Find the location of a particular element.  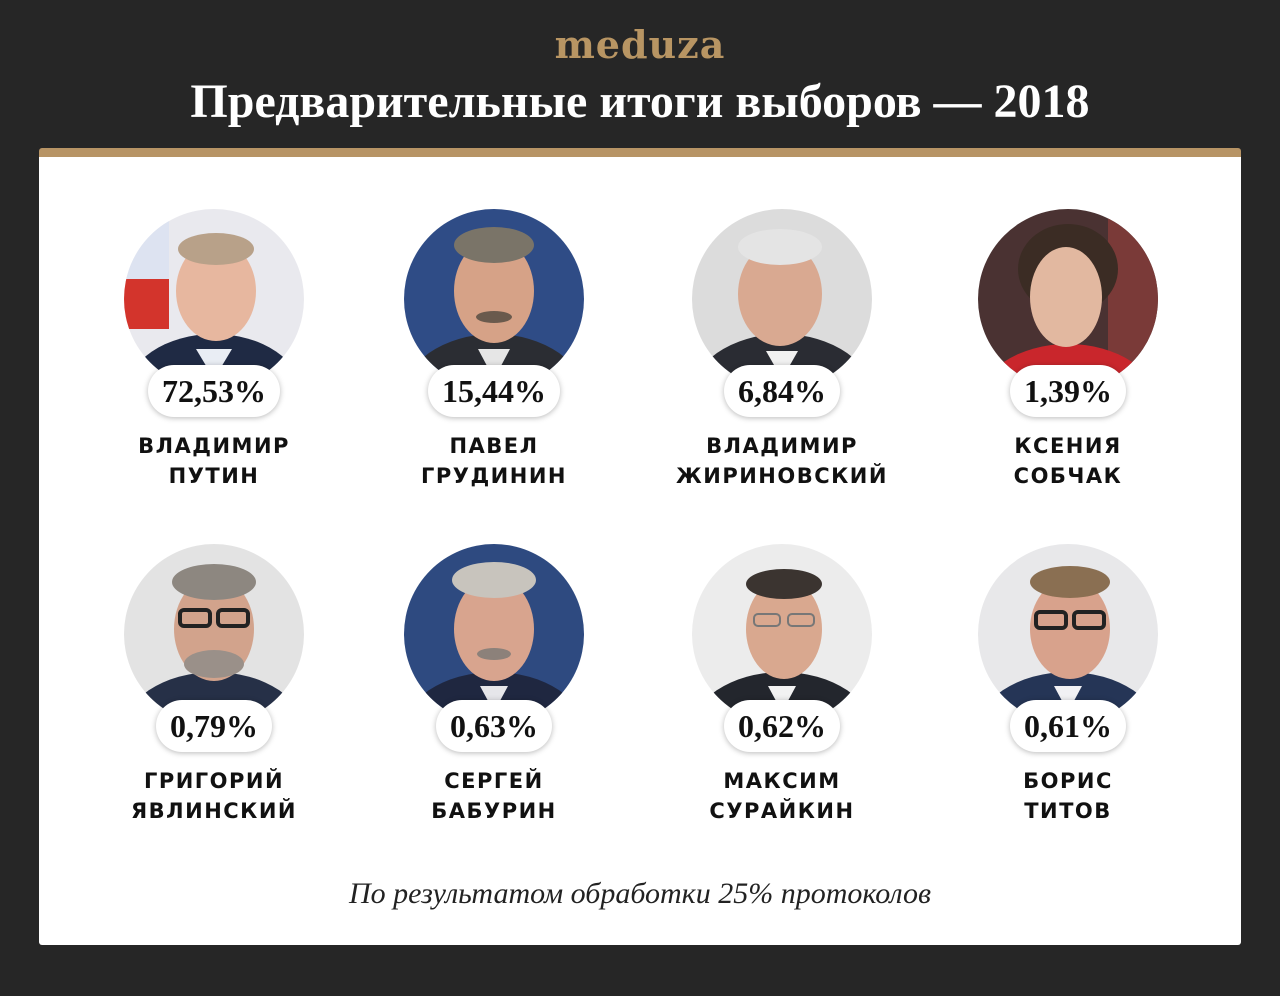

percent-badge: 0,62% is located at coordinates (782, 726).